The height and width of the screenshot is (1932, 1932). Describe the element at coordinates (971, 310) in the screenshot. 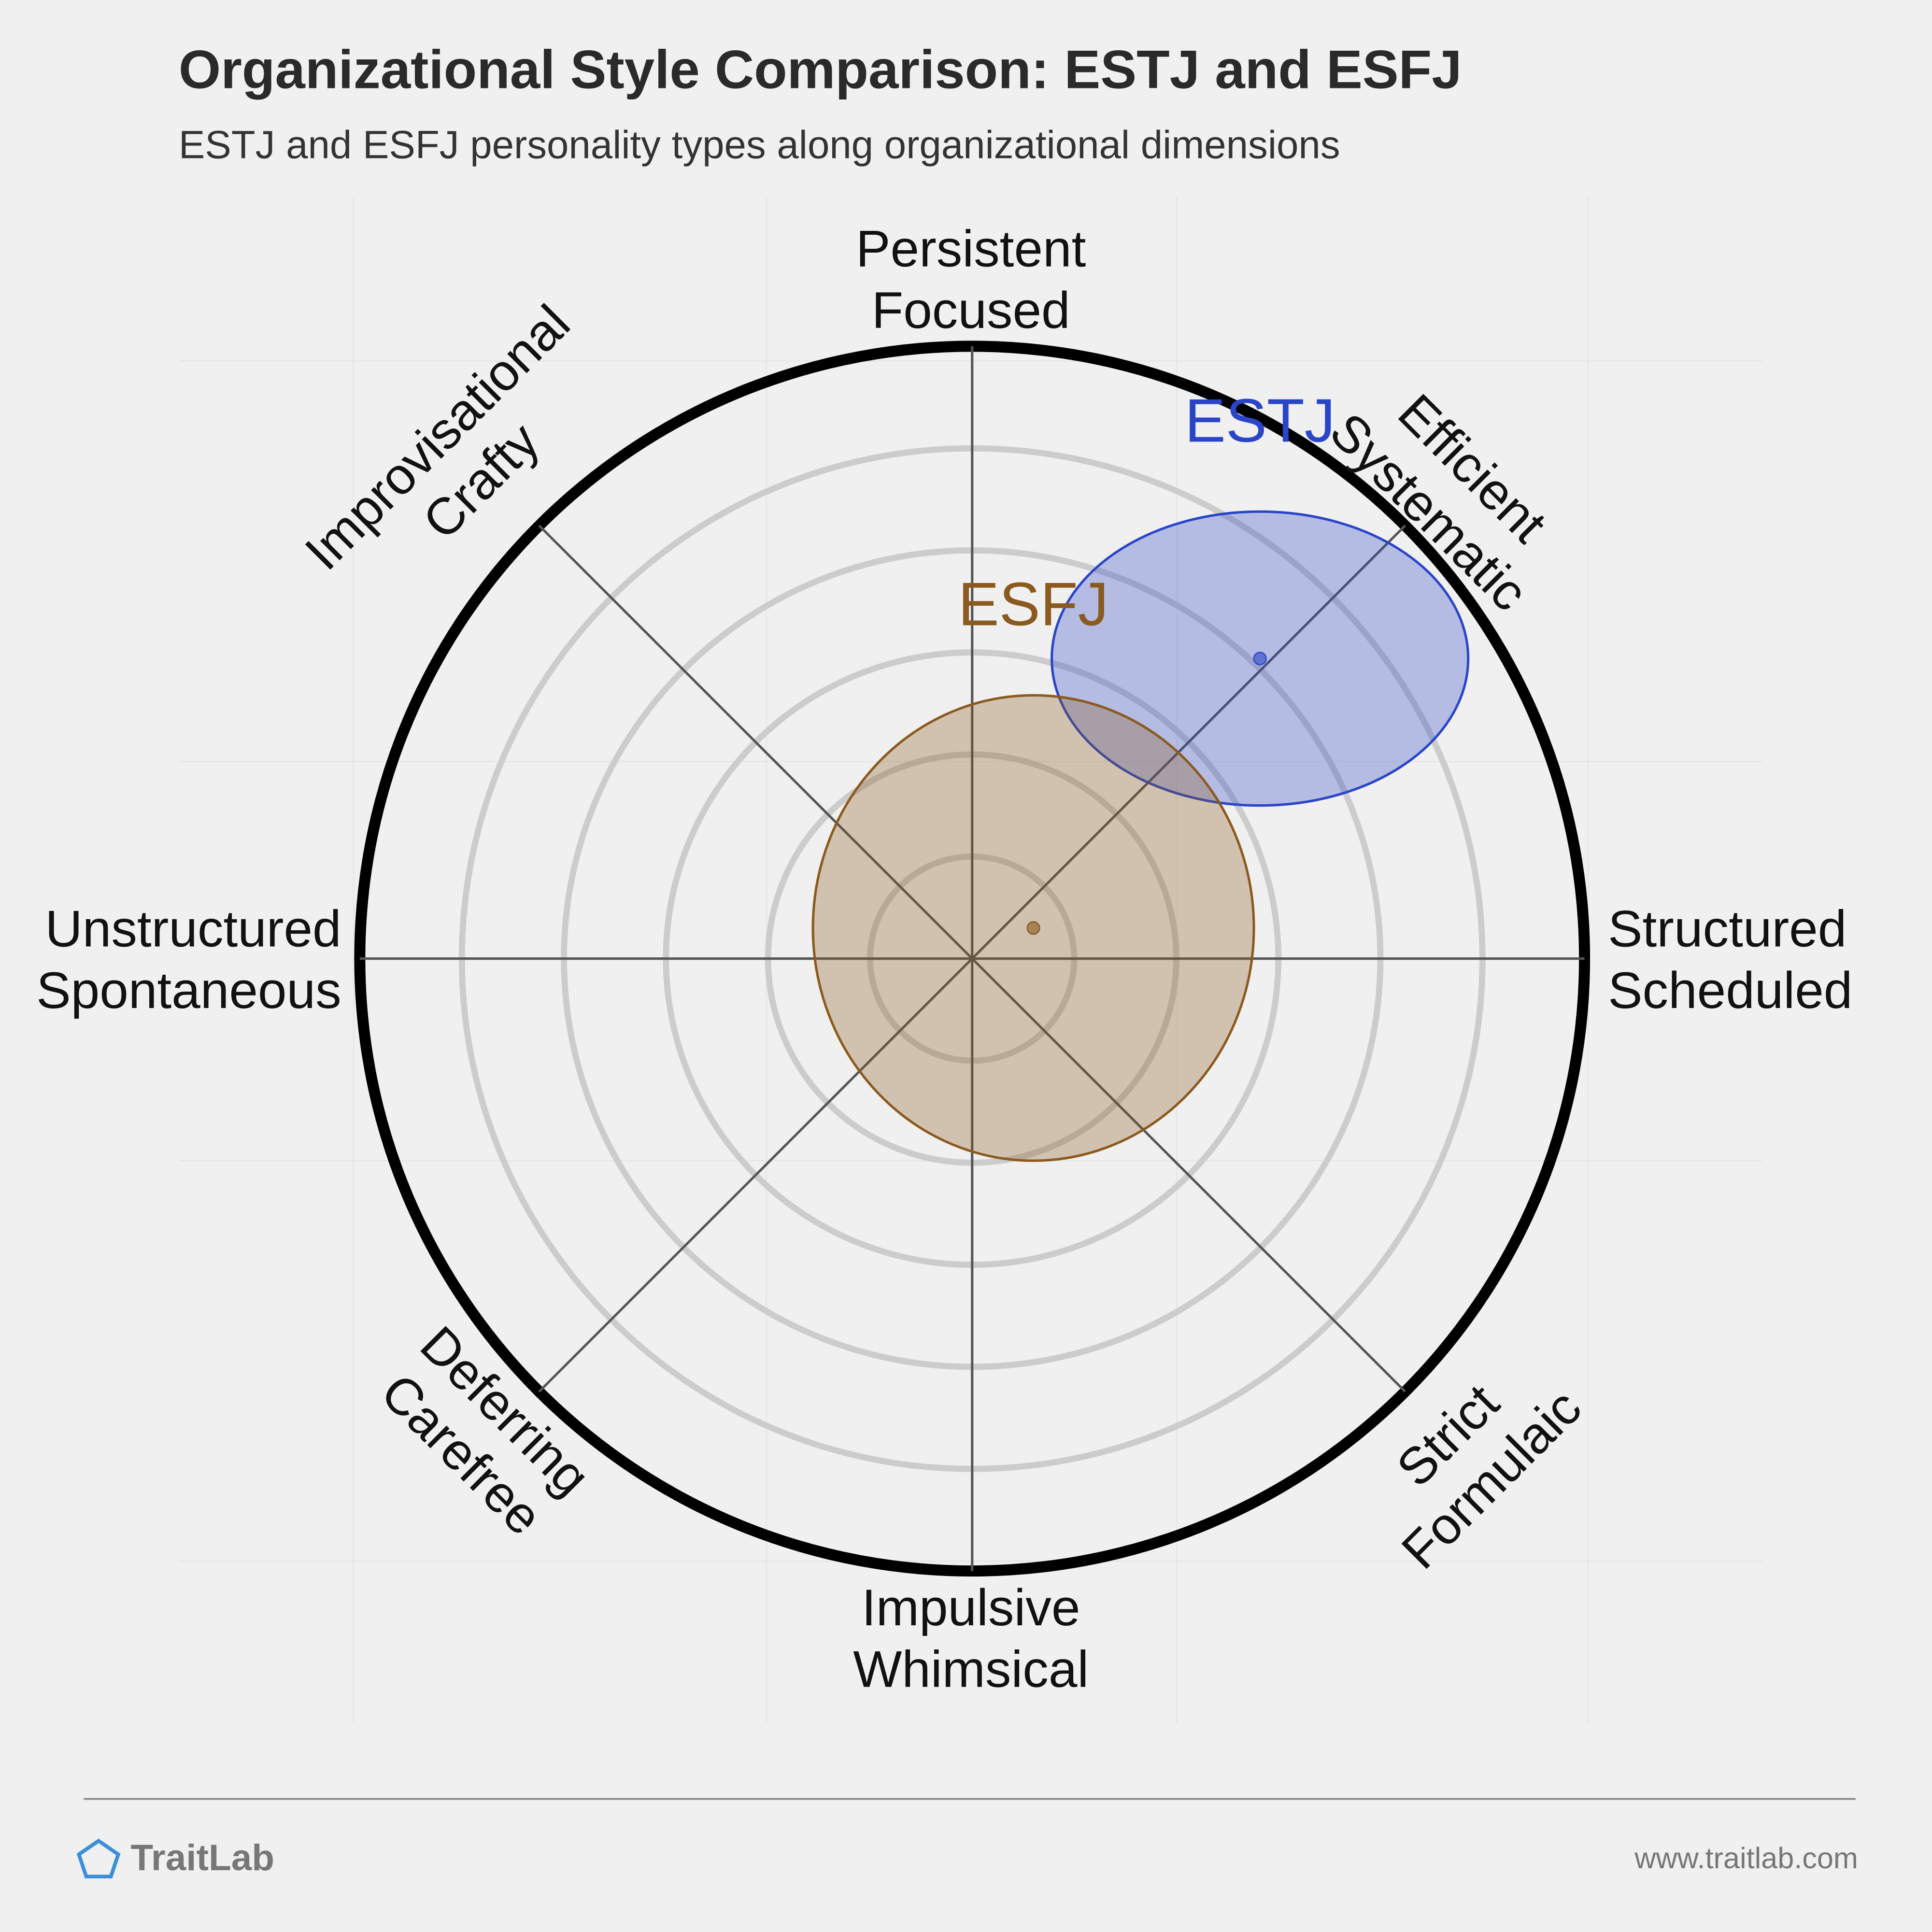

I see `axis-label-line: Focused` at that location.